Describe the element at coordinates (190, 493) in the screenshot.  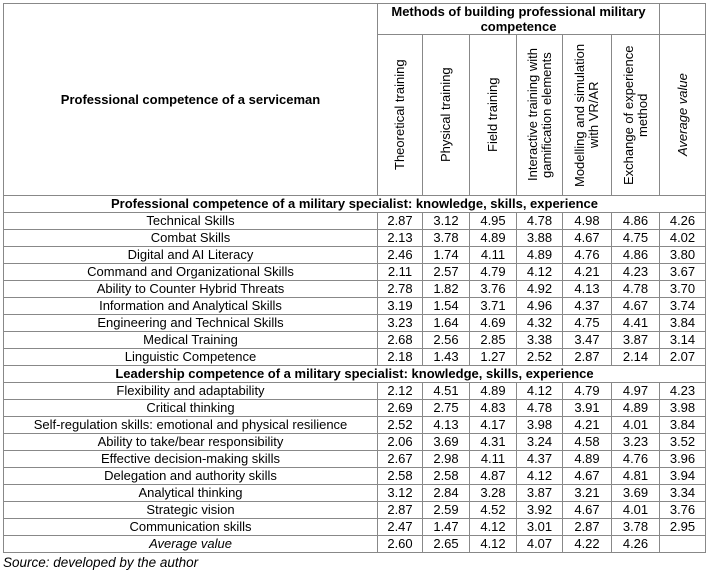
I see `row-label: Analytical thinking` at that location.